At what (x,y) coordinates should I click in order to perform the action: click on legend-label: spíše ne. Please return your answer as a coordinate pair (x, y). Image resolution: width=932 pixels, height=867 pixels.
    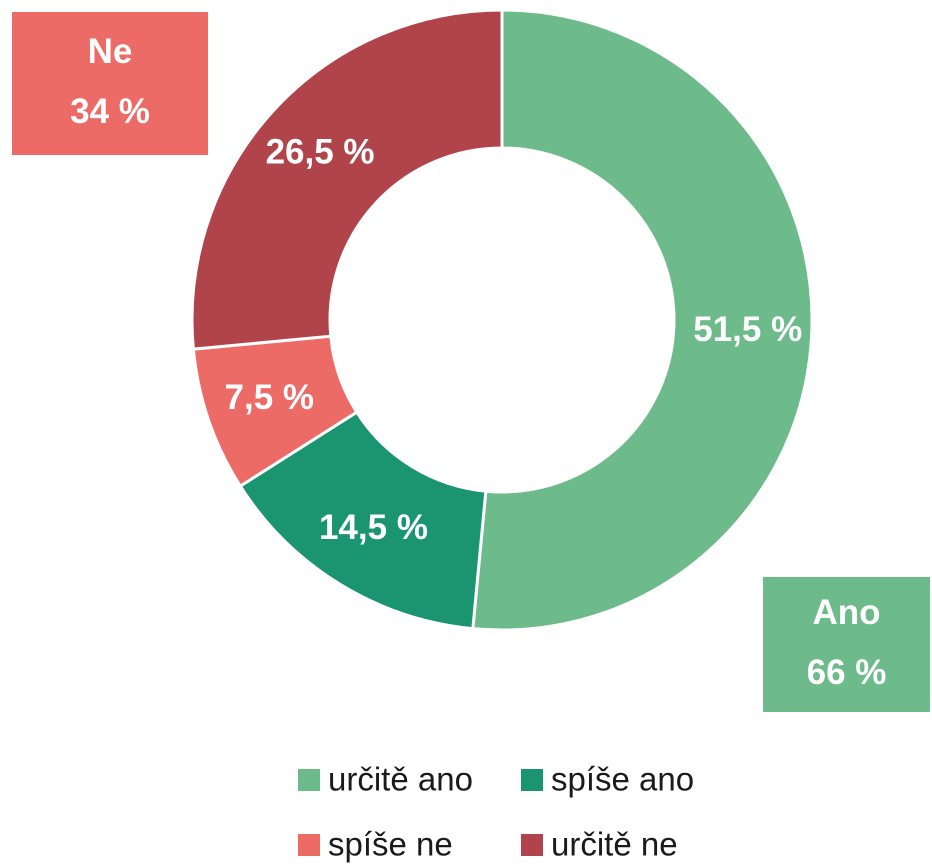
    Looking at the image, I should click on (390, 844).